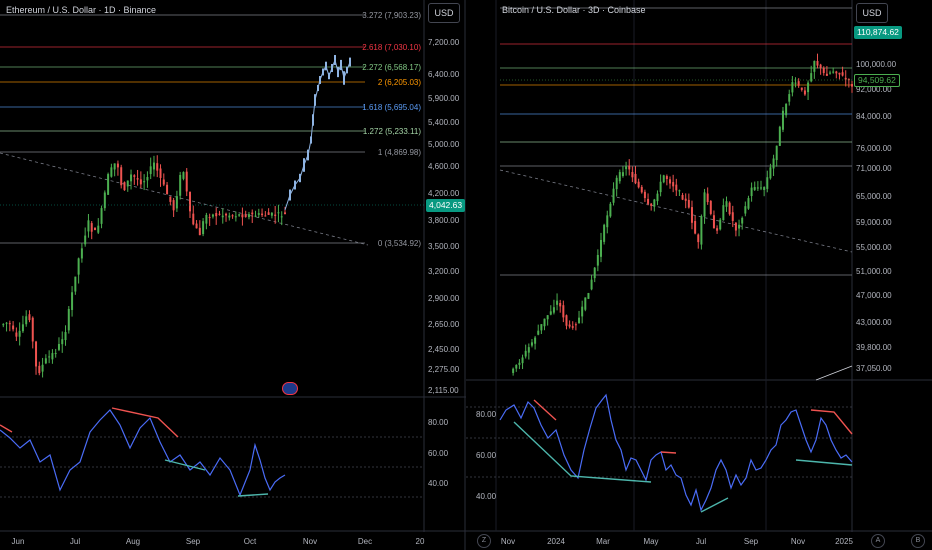  I want to click on auto-scale-button: A, so click(878, 541).